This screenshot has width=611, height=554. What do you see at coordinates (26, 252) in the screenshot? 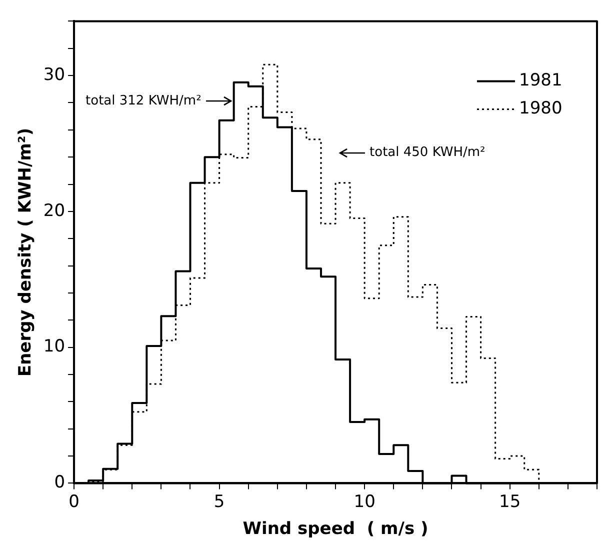
I see `y-axis-title: Energy density ( KWH/m²)` at bounding box center [26, 252].